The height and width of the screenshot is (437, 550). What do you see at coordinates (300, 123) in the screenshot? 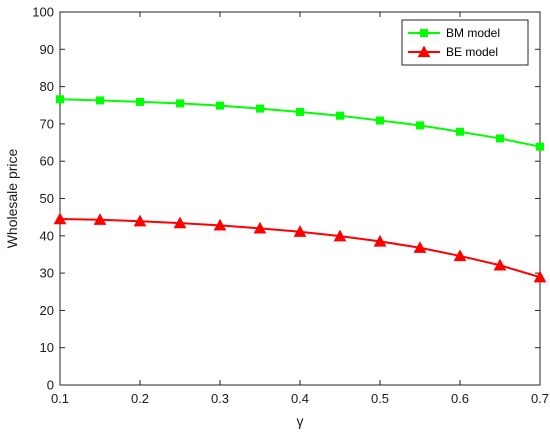
I see `series-bm-model` at bounding box center [300, 123].